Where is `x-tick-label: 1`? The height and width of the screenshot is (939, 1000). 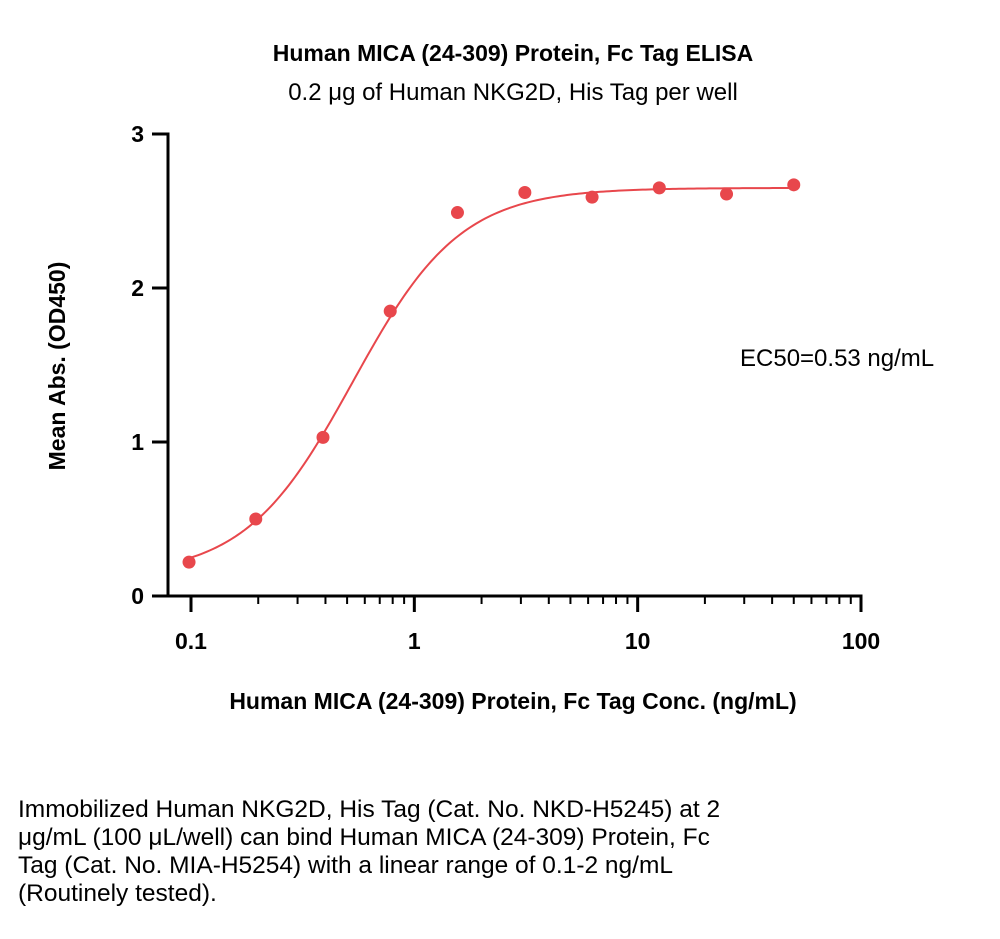
x-tick-label: 1 is located at coordinates (414, 641).